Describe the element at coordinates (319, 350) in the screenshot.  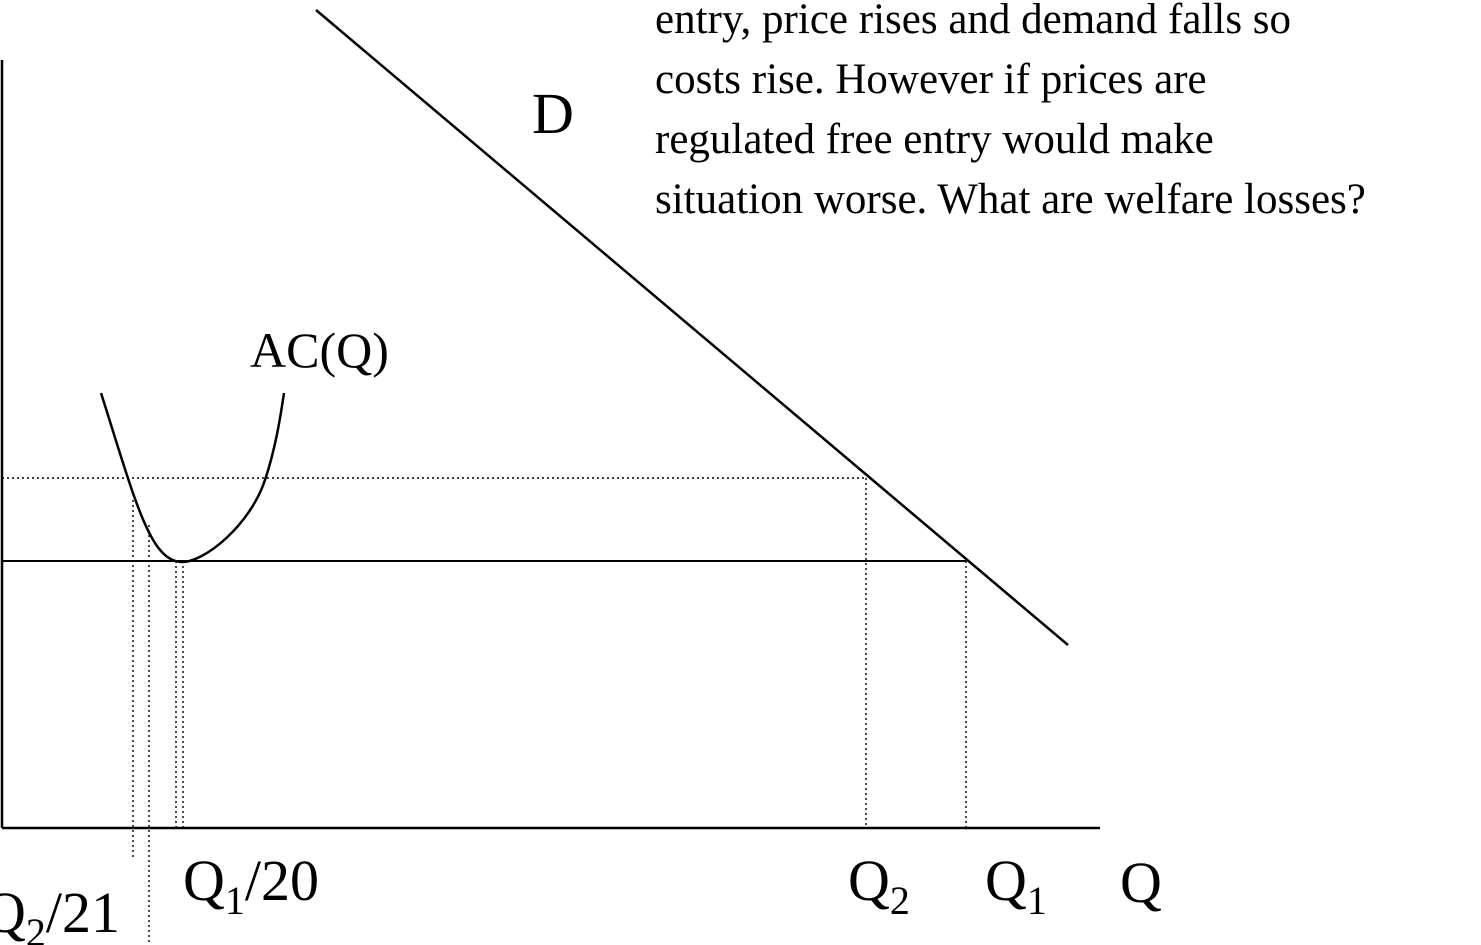
I see `average-cost-label: AC(Q)` at that location.